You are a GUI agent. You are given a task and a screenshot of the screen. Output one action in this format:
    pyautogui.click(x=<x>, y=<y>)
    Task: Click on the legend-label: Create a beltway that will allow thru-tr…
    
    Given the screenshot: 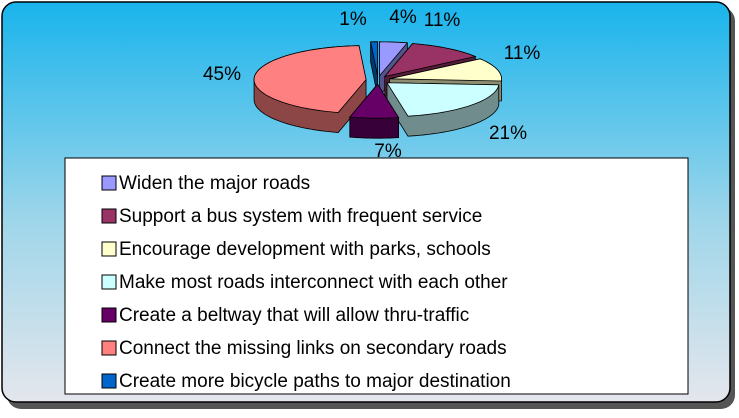 What is the action you would take?
    pyautogui.click(x=294, y=315)
    